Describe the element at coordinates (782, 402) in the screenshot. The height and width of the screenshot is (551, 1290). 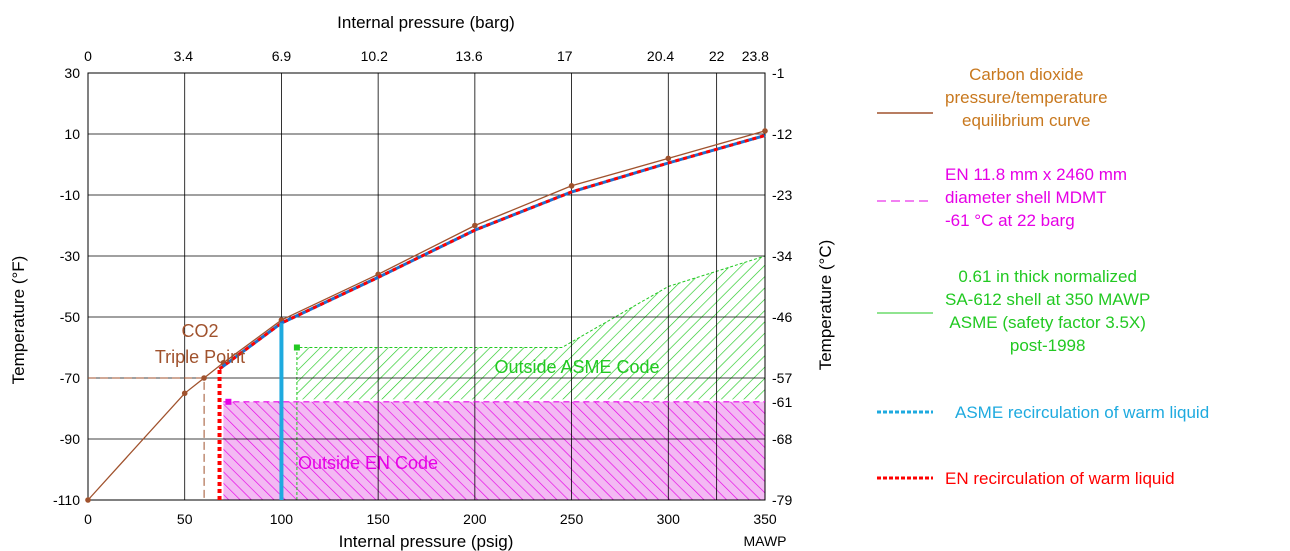
I see `y2-tick-label: -61` at that location.